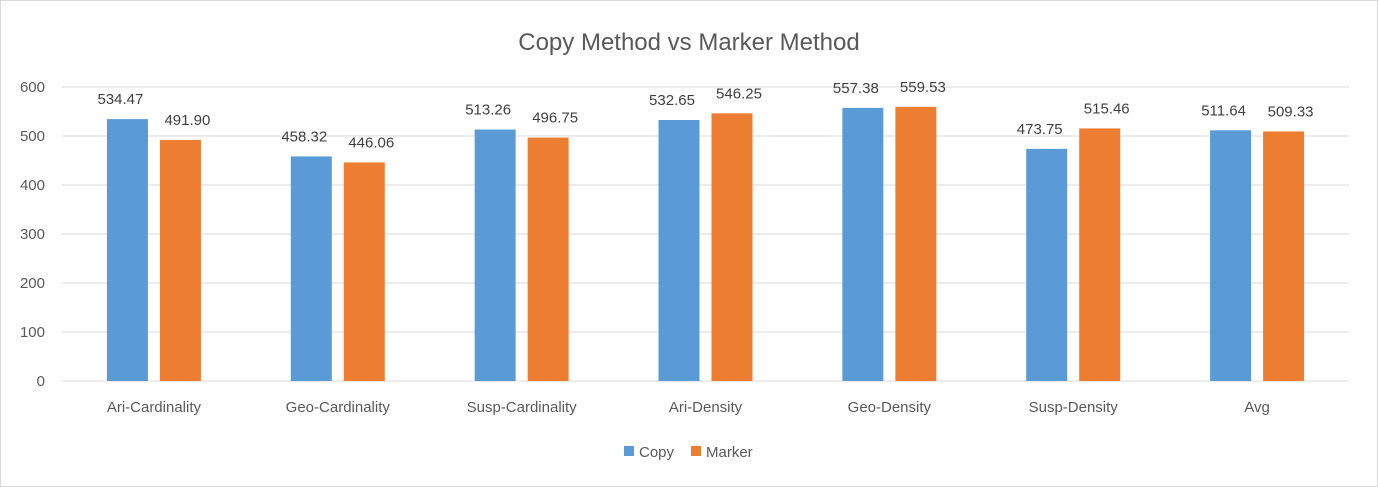 This screenshot has height=487, width=1378. What do you see at coordinates (187, 120) in the screenshot?
I see `data-label-marker: 491.90` at bounding box center [187, 120].